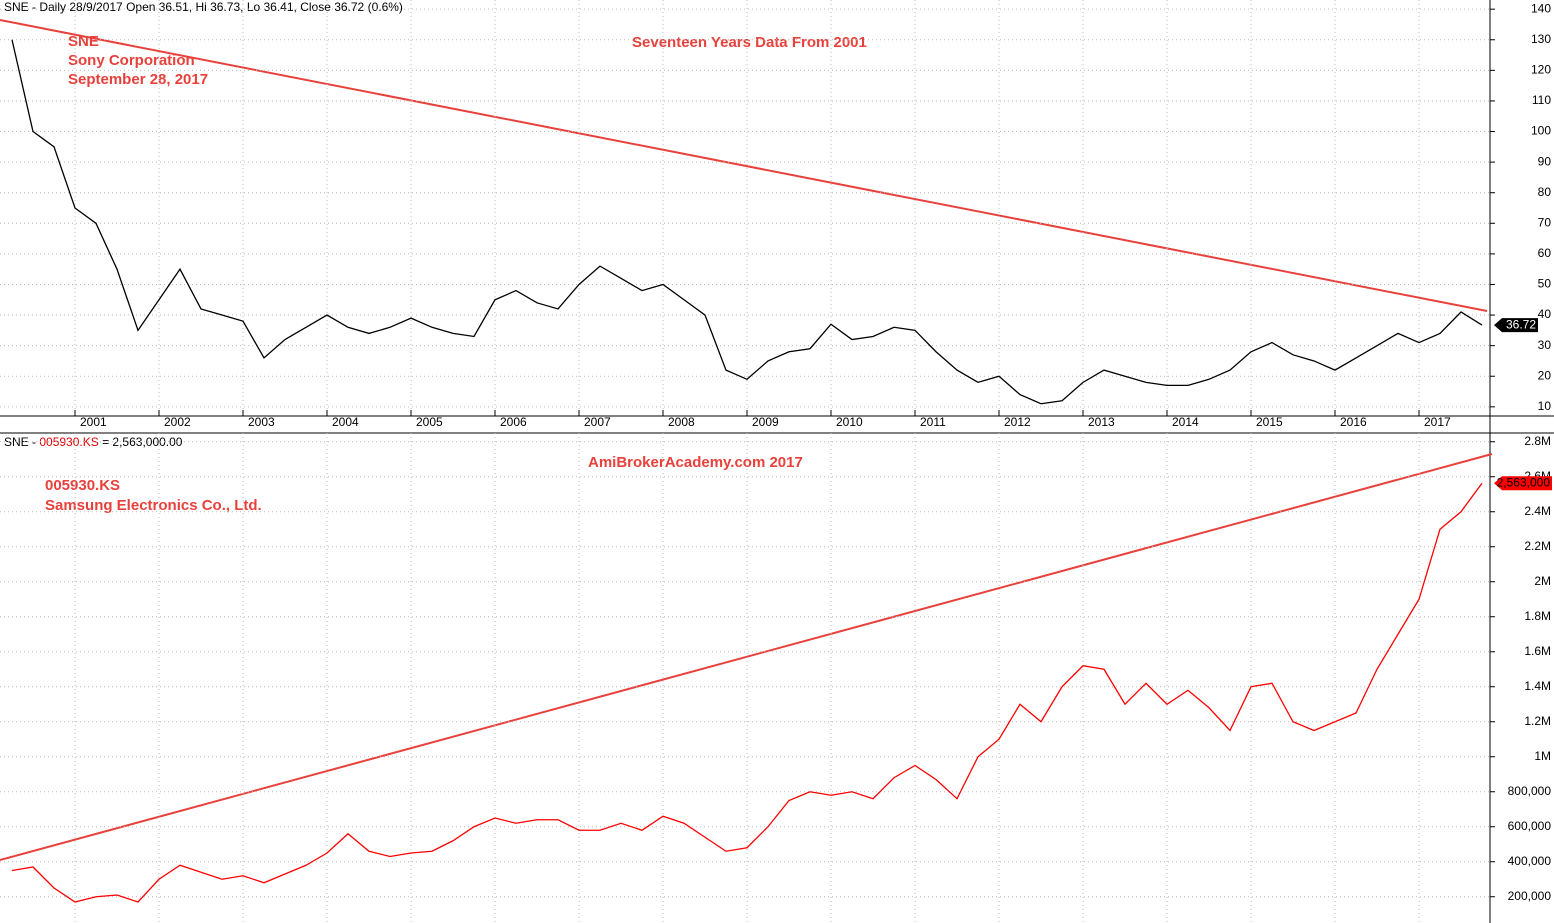 The width and height of the screenshot is (1554, 923). Describe the element at coordinates (93, 422) in the screenshot. I see `x-tick-label: 2001` at that location.